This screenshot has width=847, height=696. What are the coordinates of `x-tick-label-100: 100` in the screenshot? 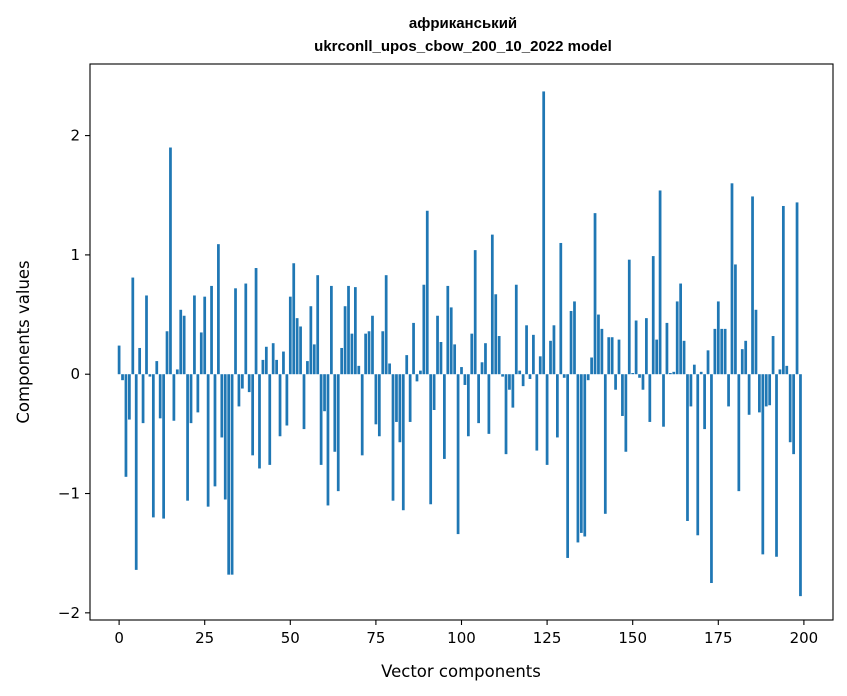 It's located at (461, 638).